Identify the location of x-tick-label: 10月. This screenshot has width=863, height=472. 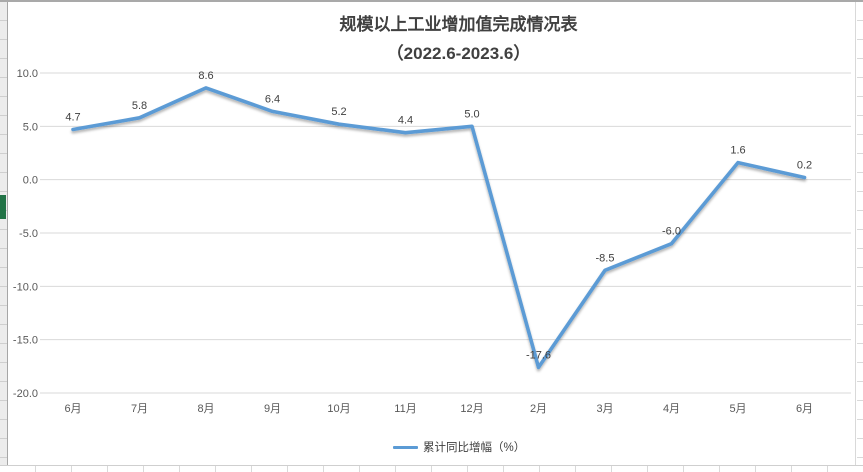
(338, 409).